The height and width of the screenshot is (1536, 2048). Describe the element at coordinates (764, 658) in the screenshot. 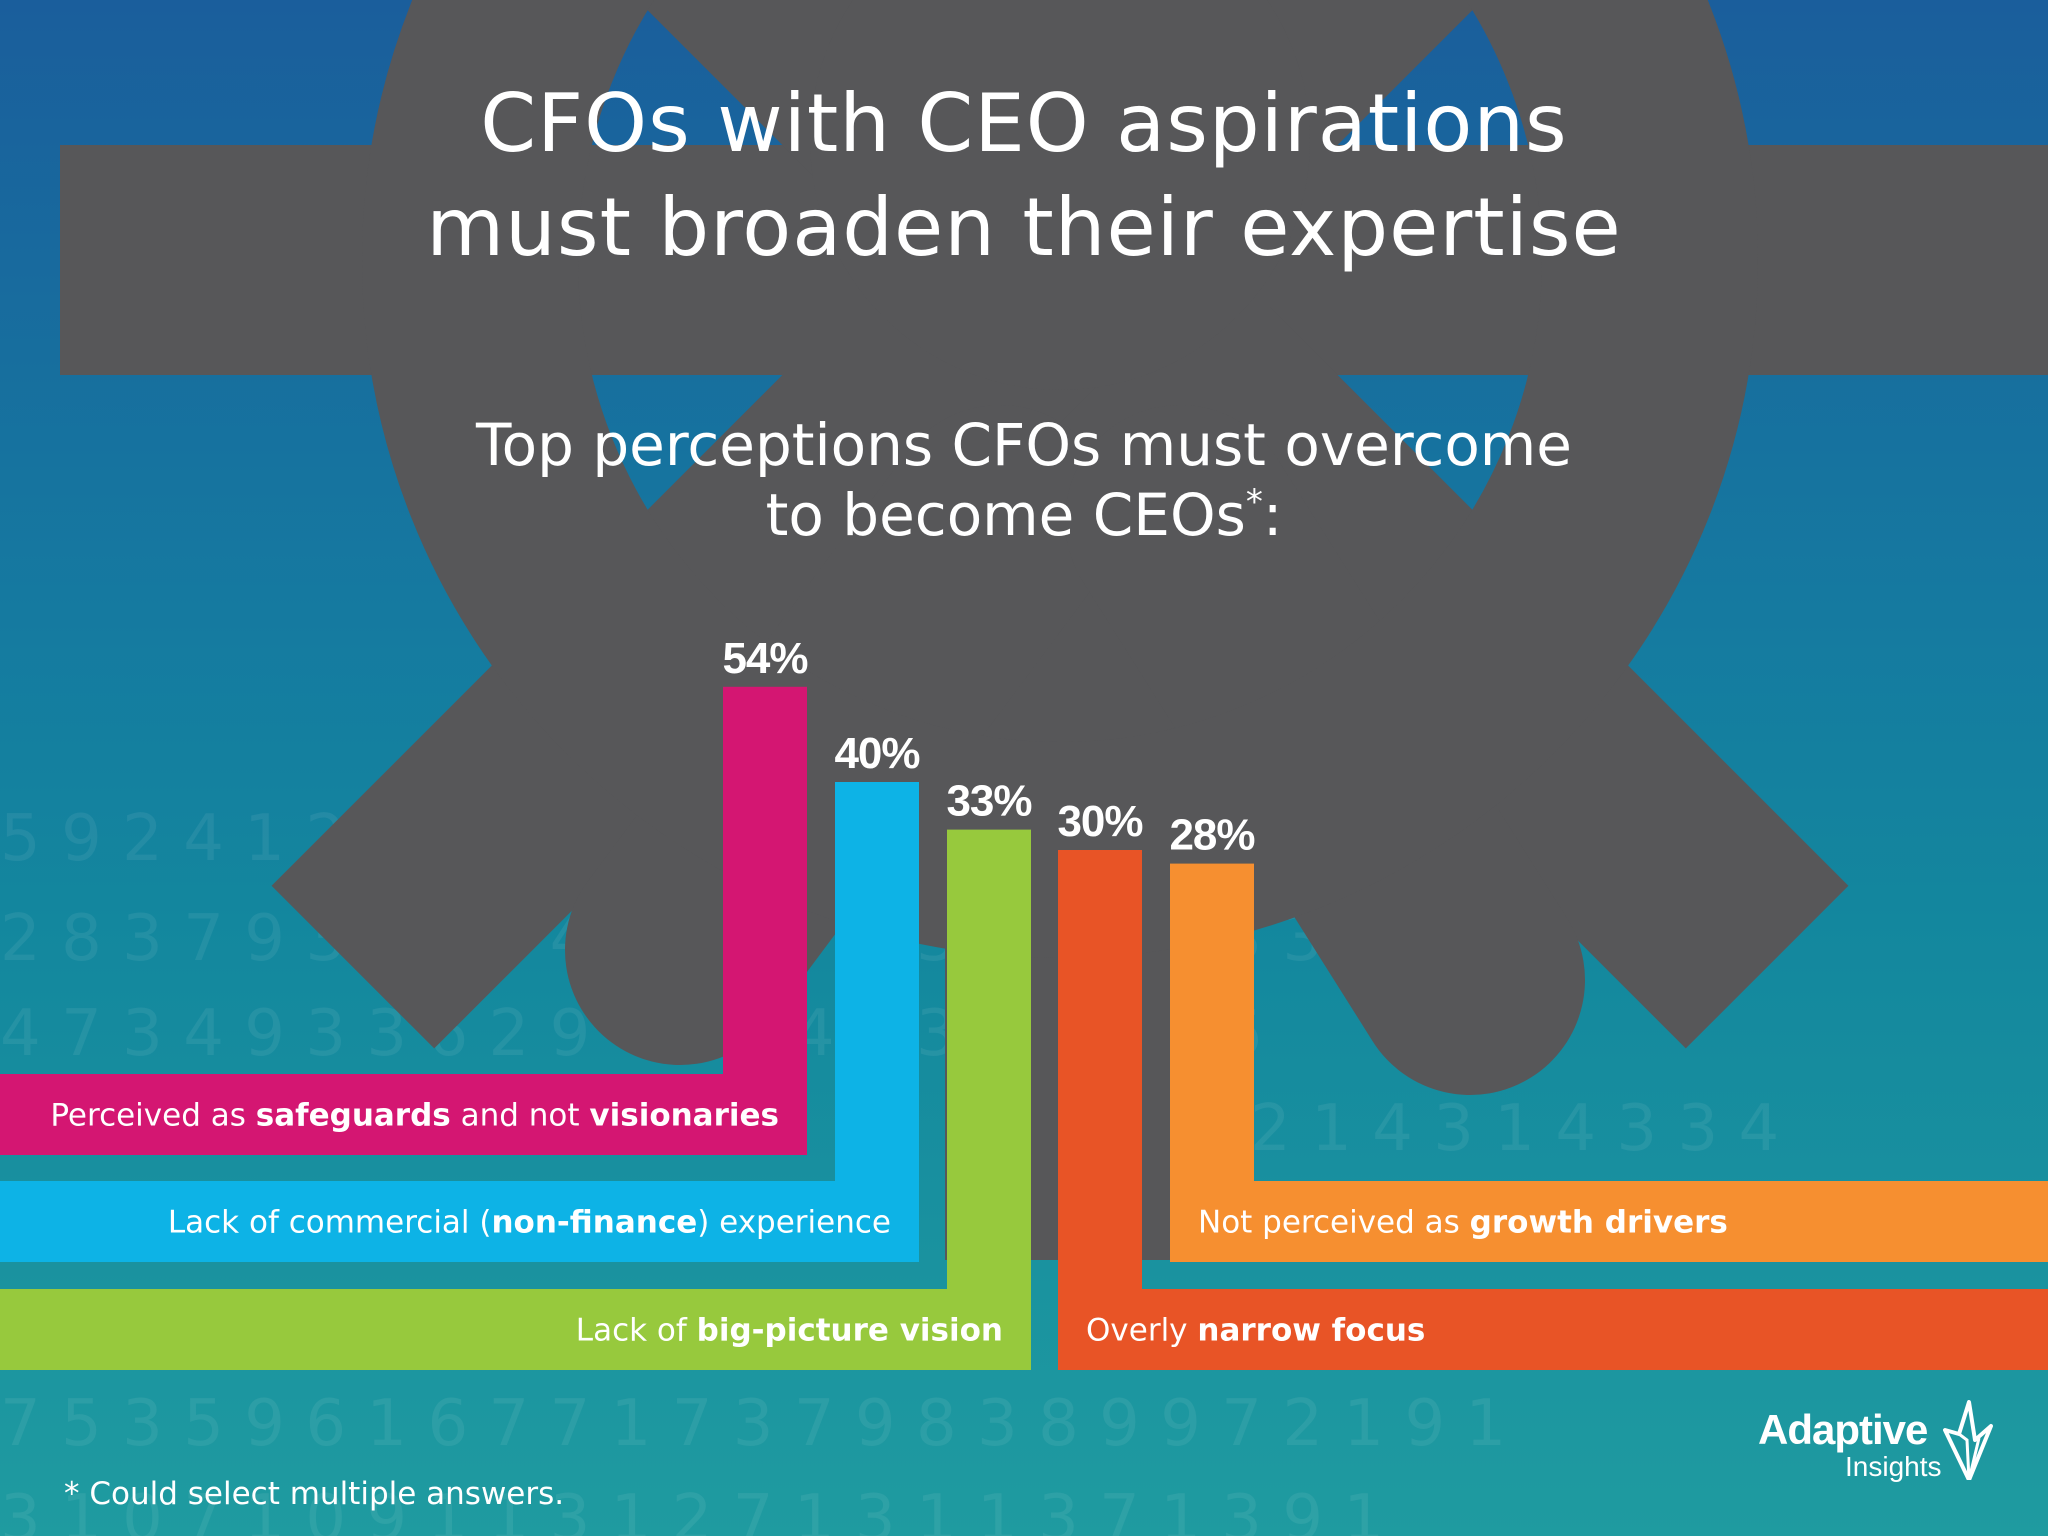

I see `value-label: 54%` at that location.